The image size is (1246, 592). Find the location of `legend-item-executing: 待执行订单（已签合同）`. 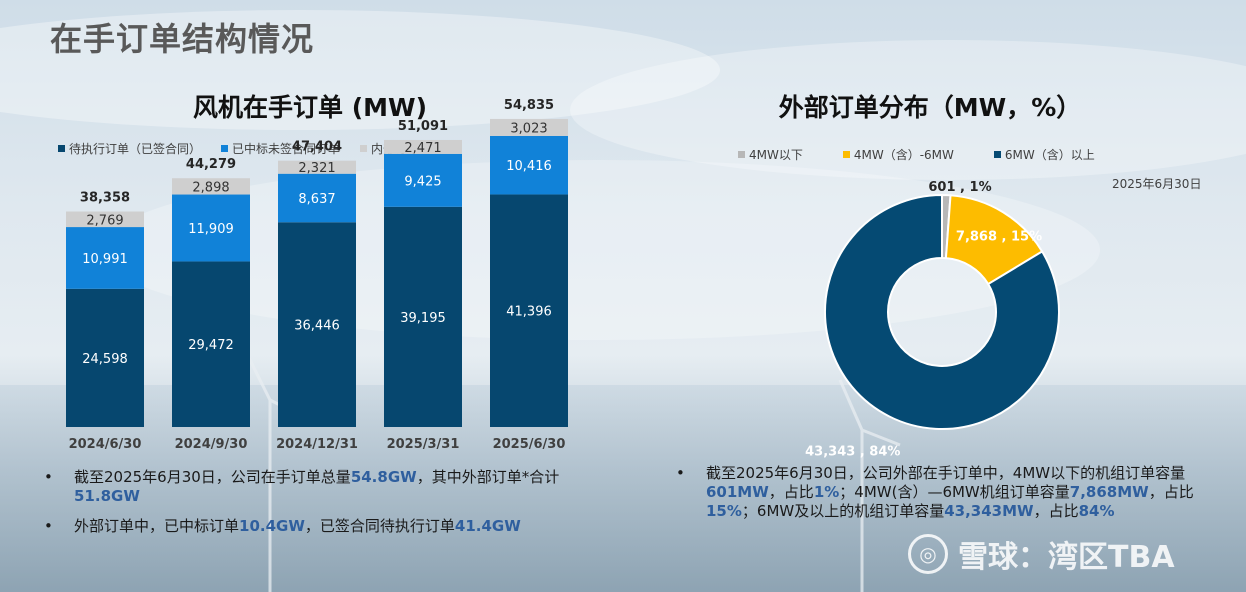

legend-item-executing: 待执行订单（已签合同） is located at coordinates (129, 148).